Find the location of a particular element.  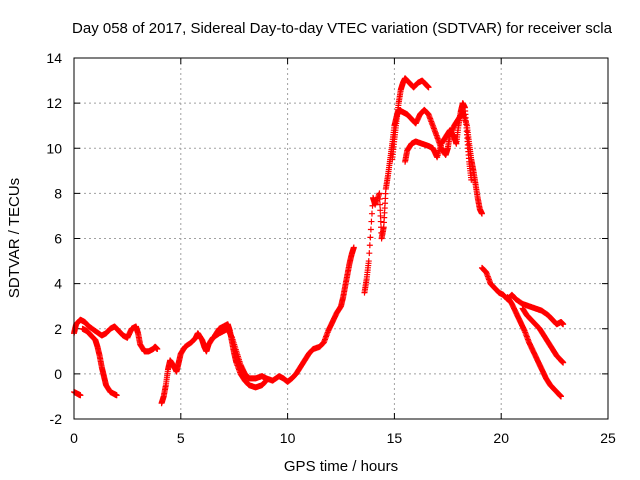

series-track-d is located at coordinates (257, 325).